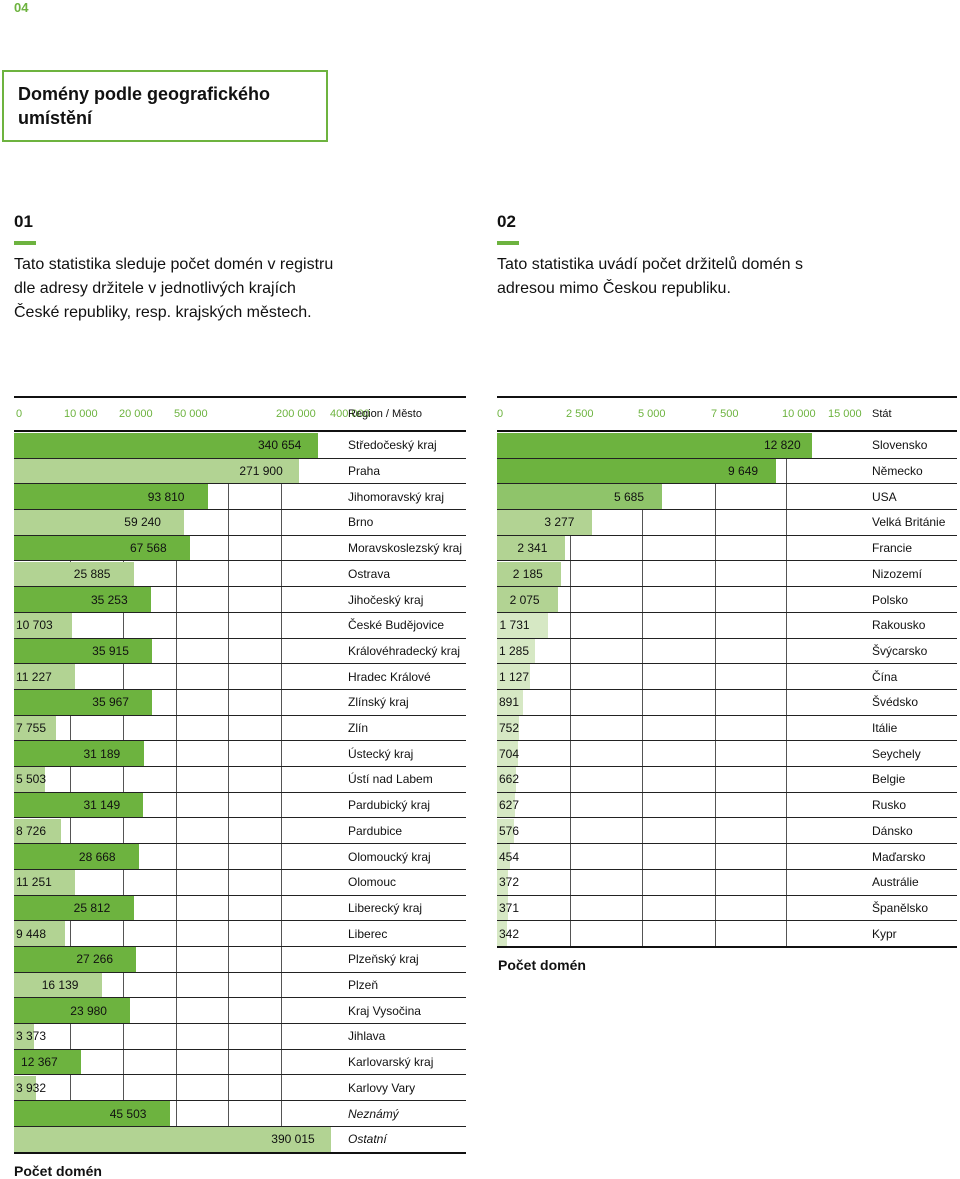  Describe the element at coordinates (514, 650) in the screenshot. I see `data-label: 1 285` at that location.